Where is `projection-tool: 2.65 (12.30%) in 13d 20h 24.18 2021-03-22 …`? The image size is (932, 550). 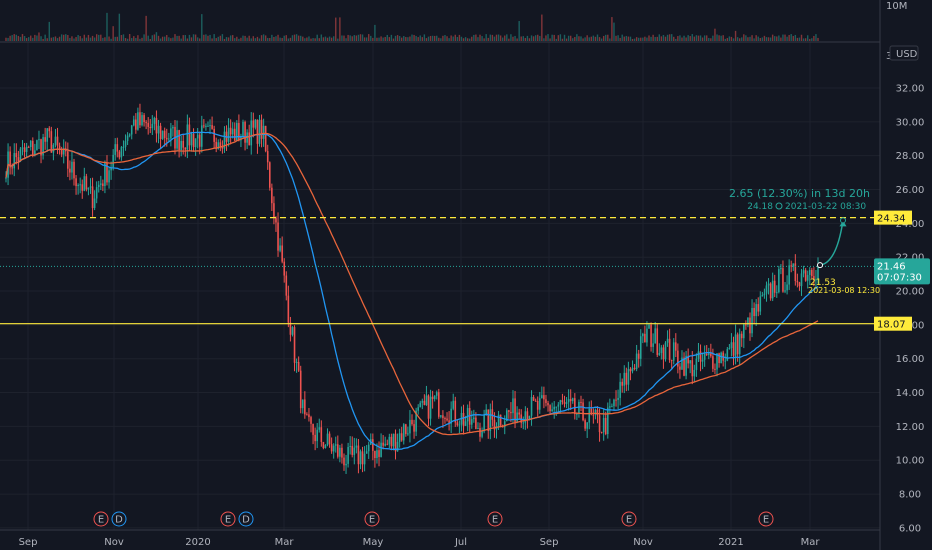 projection-tool: 2.65 (12.30%) in 13d 20h 24.18 2021-03-22 … is located at coordinates (804, 241).